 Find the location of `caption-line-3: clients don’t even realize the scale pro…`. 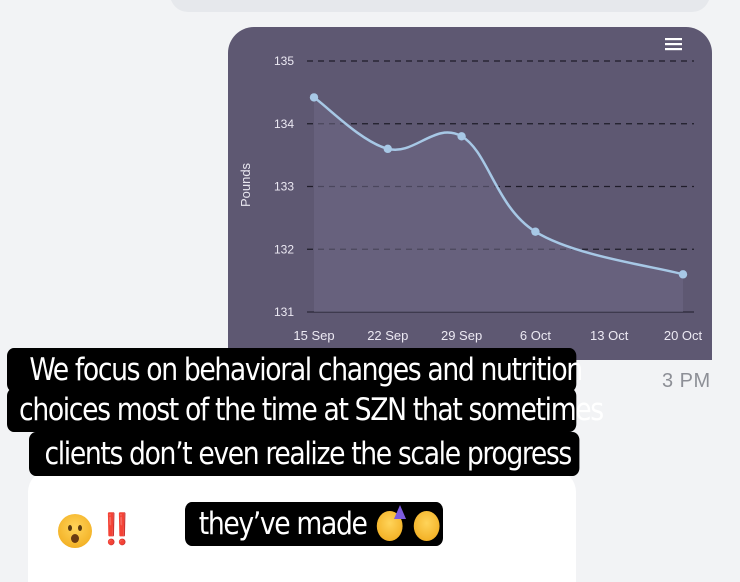

caption-line-3: clients don’t even realize the scale pro… is located at coordinates (304, 454).